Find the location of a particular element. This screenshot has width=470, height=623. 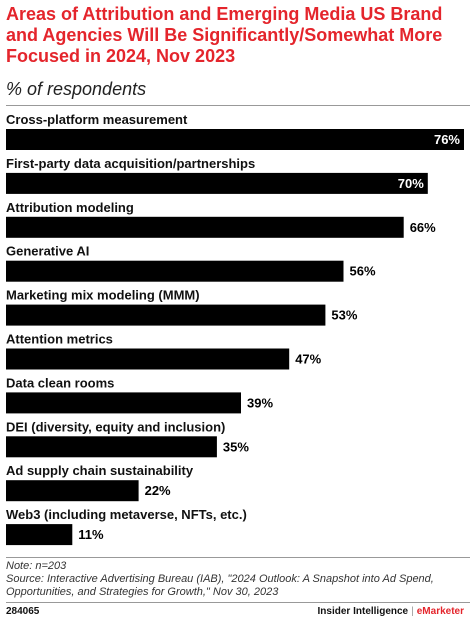

value-label: 53% is located at coordinates (344, 315).